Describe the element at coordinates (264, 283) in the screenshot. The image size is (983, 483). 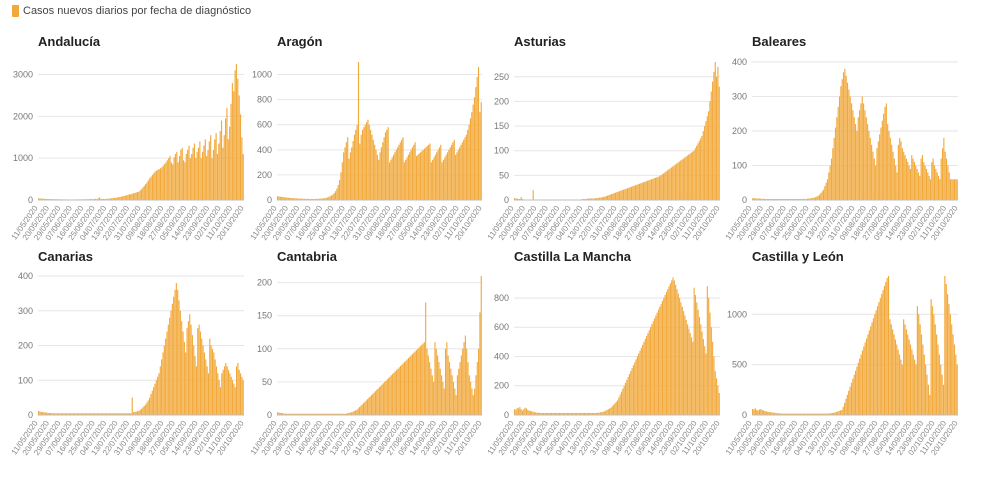
I see `y-tick-label: 200` at that location.